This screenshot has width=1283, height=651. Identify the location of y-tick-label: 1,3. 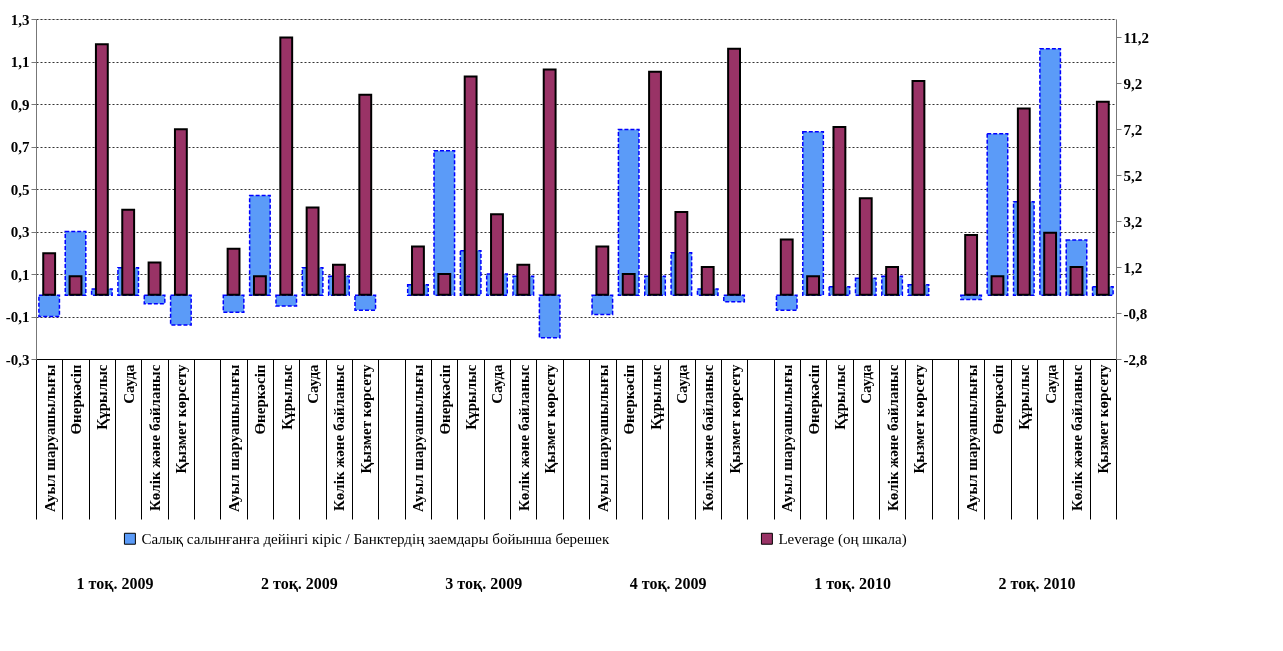
(20, 19).